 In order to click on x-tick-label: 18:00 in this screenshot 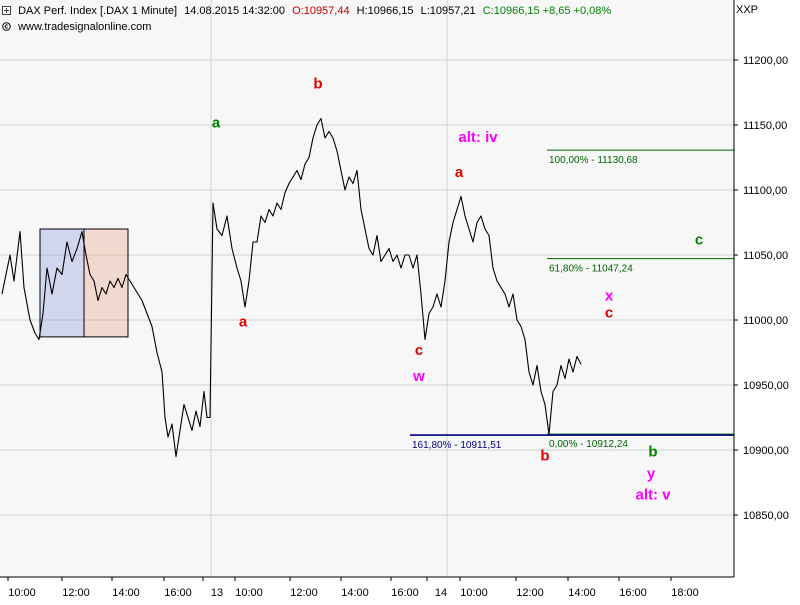, I will do `click(685, 593)`.